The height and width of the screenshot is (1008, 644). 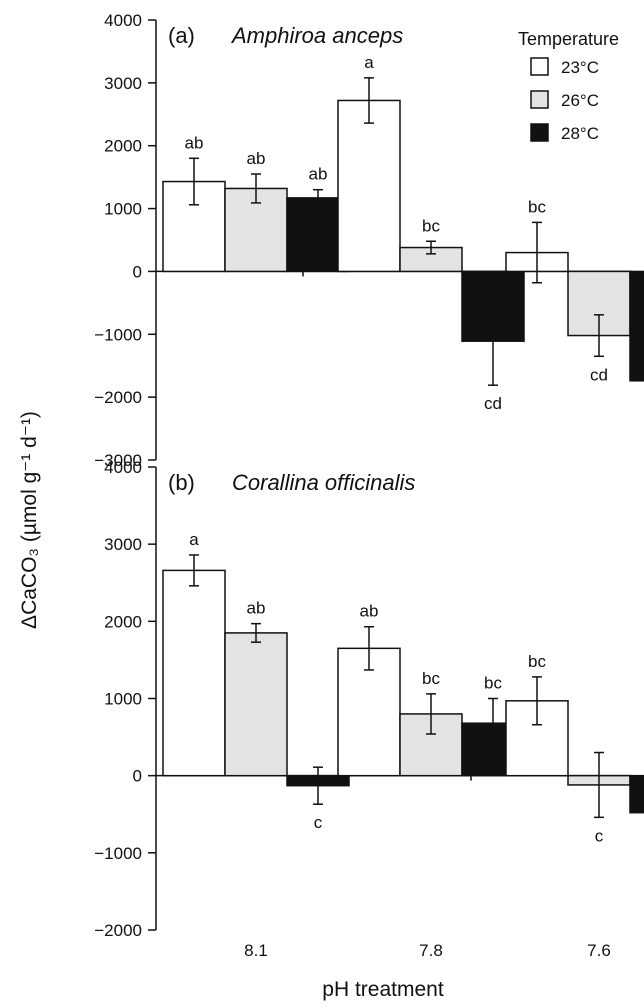 What do you see at coordinates (568, 86) in the screenshot?
I see `legend: Temperature 23°C 26°C 28°C` at bounding box center [568, 86].